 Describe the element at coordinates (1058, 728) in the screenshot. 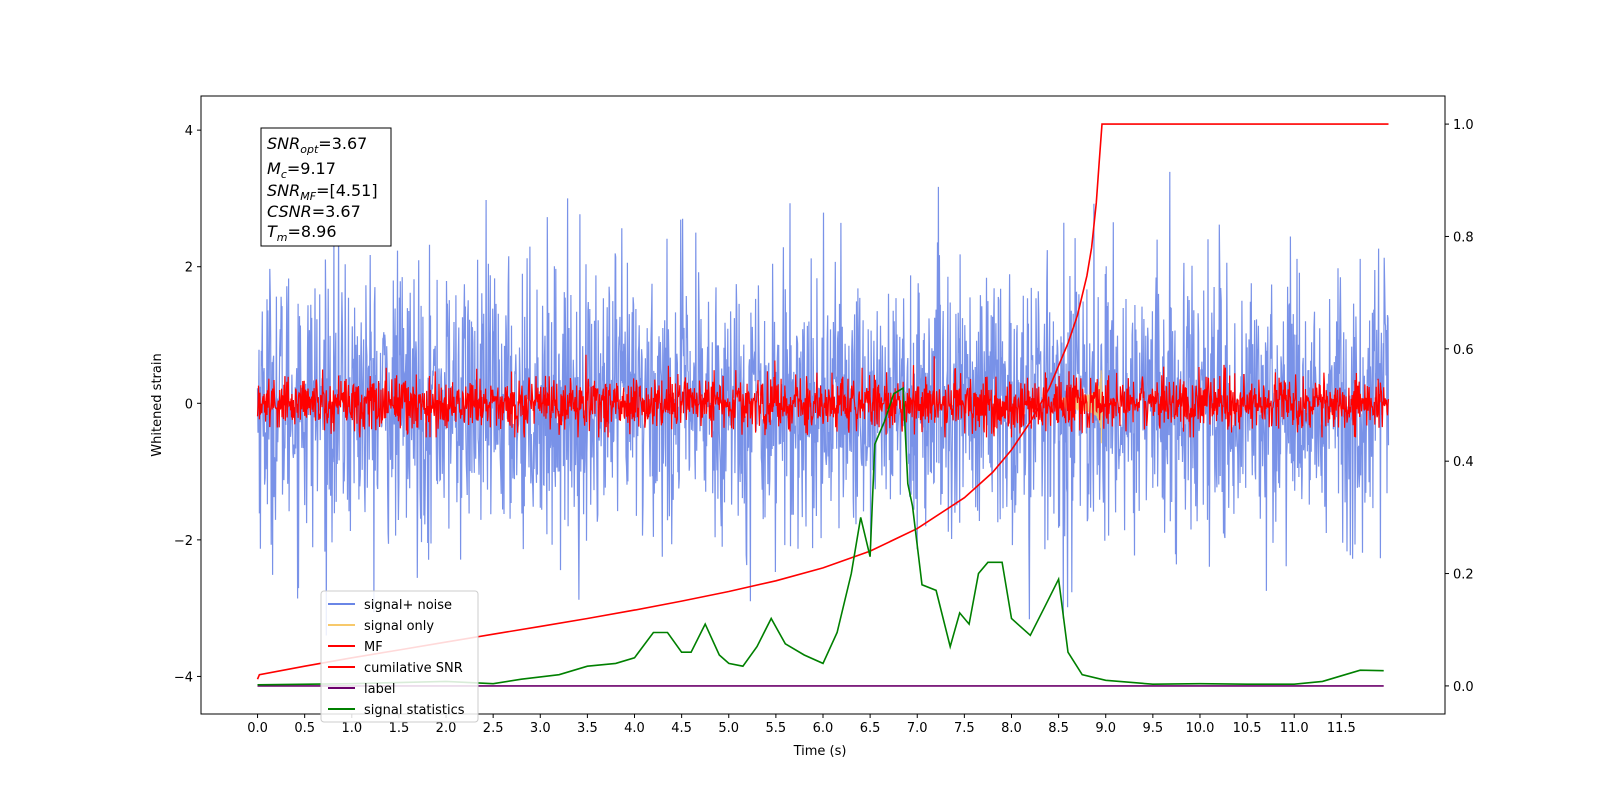

I see `x-tick-label: 8.5` at that location.